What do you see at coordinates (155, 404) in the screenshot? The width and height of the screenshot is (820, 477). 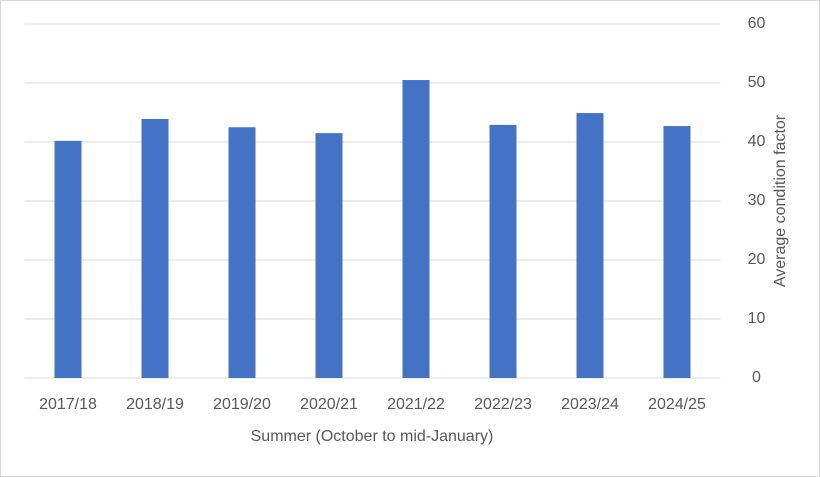 I see `x-tick-label: 2018/19` at bounding box center [155, 404].